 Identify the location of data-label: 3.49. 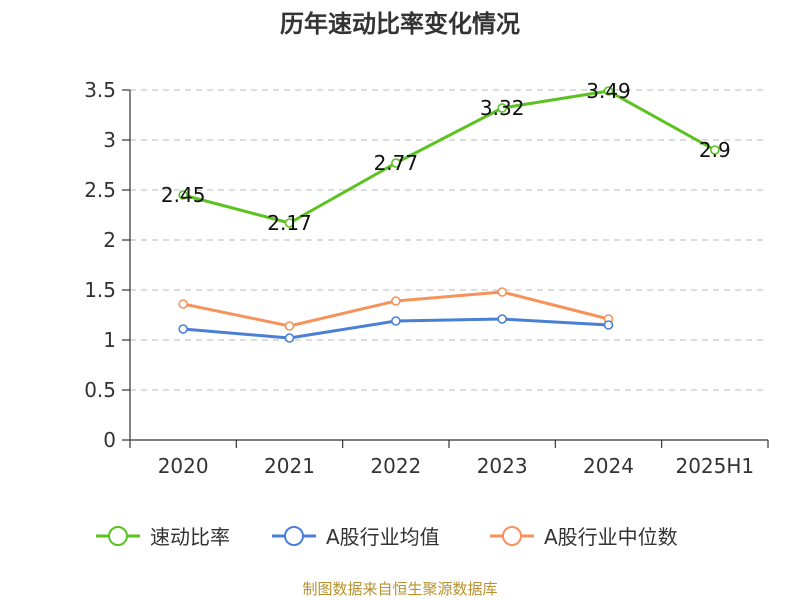
(608, 91).